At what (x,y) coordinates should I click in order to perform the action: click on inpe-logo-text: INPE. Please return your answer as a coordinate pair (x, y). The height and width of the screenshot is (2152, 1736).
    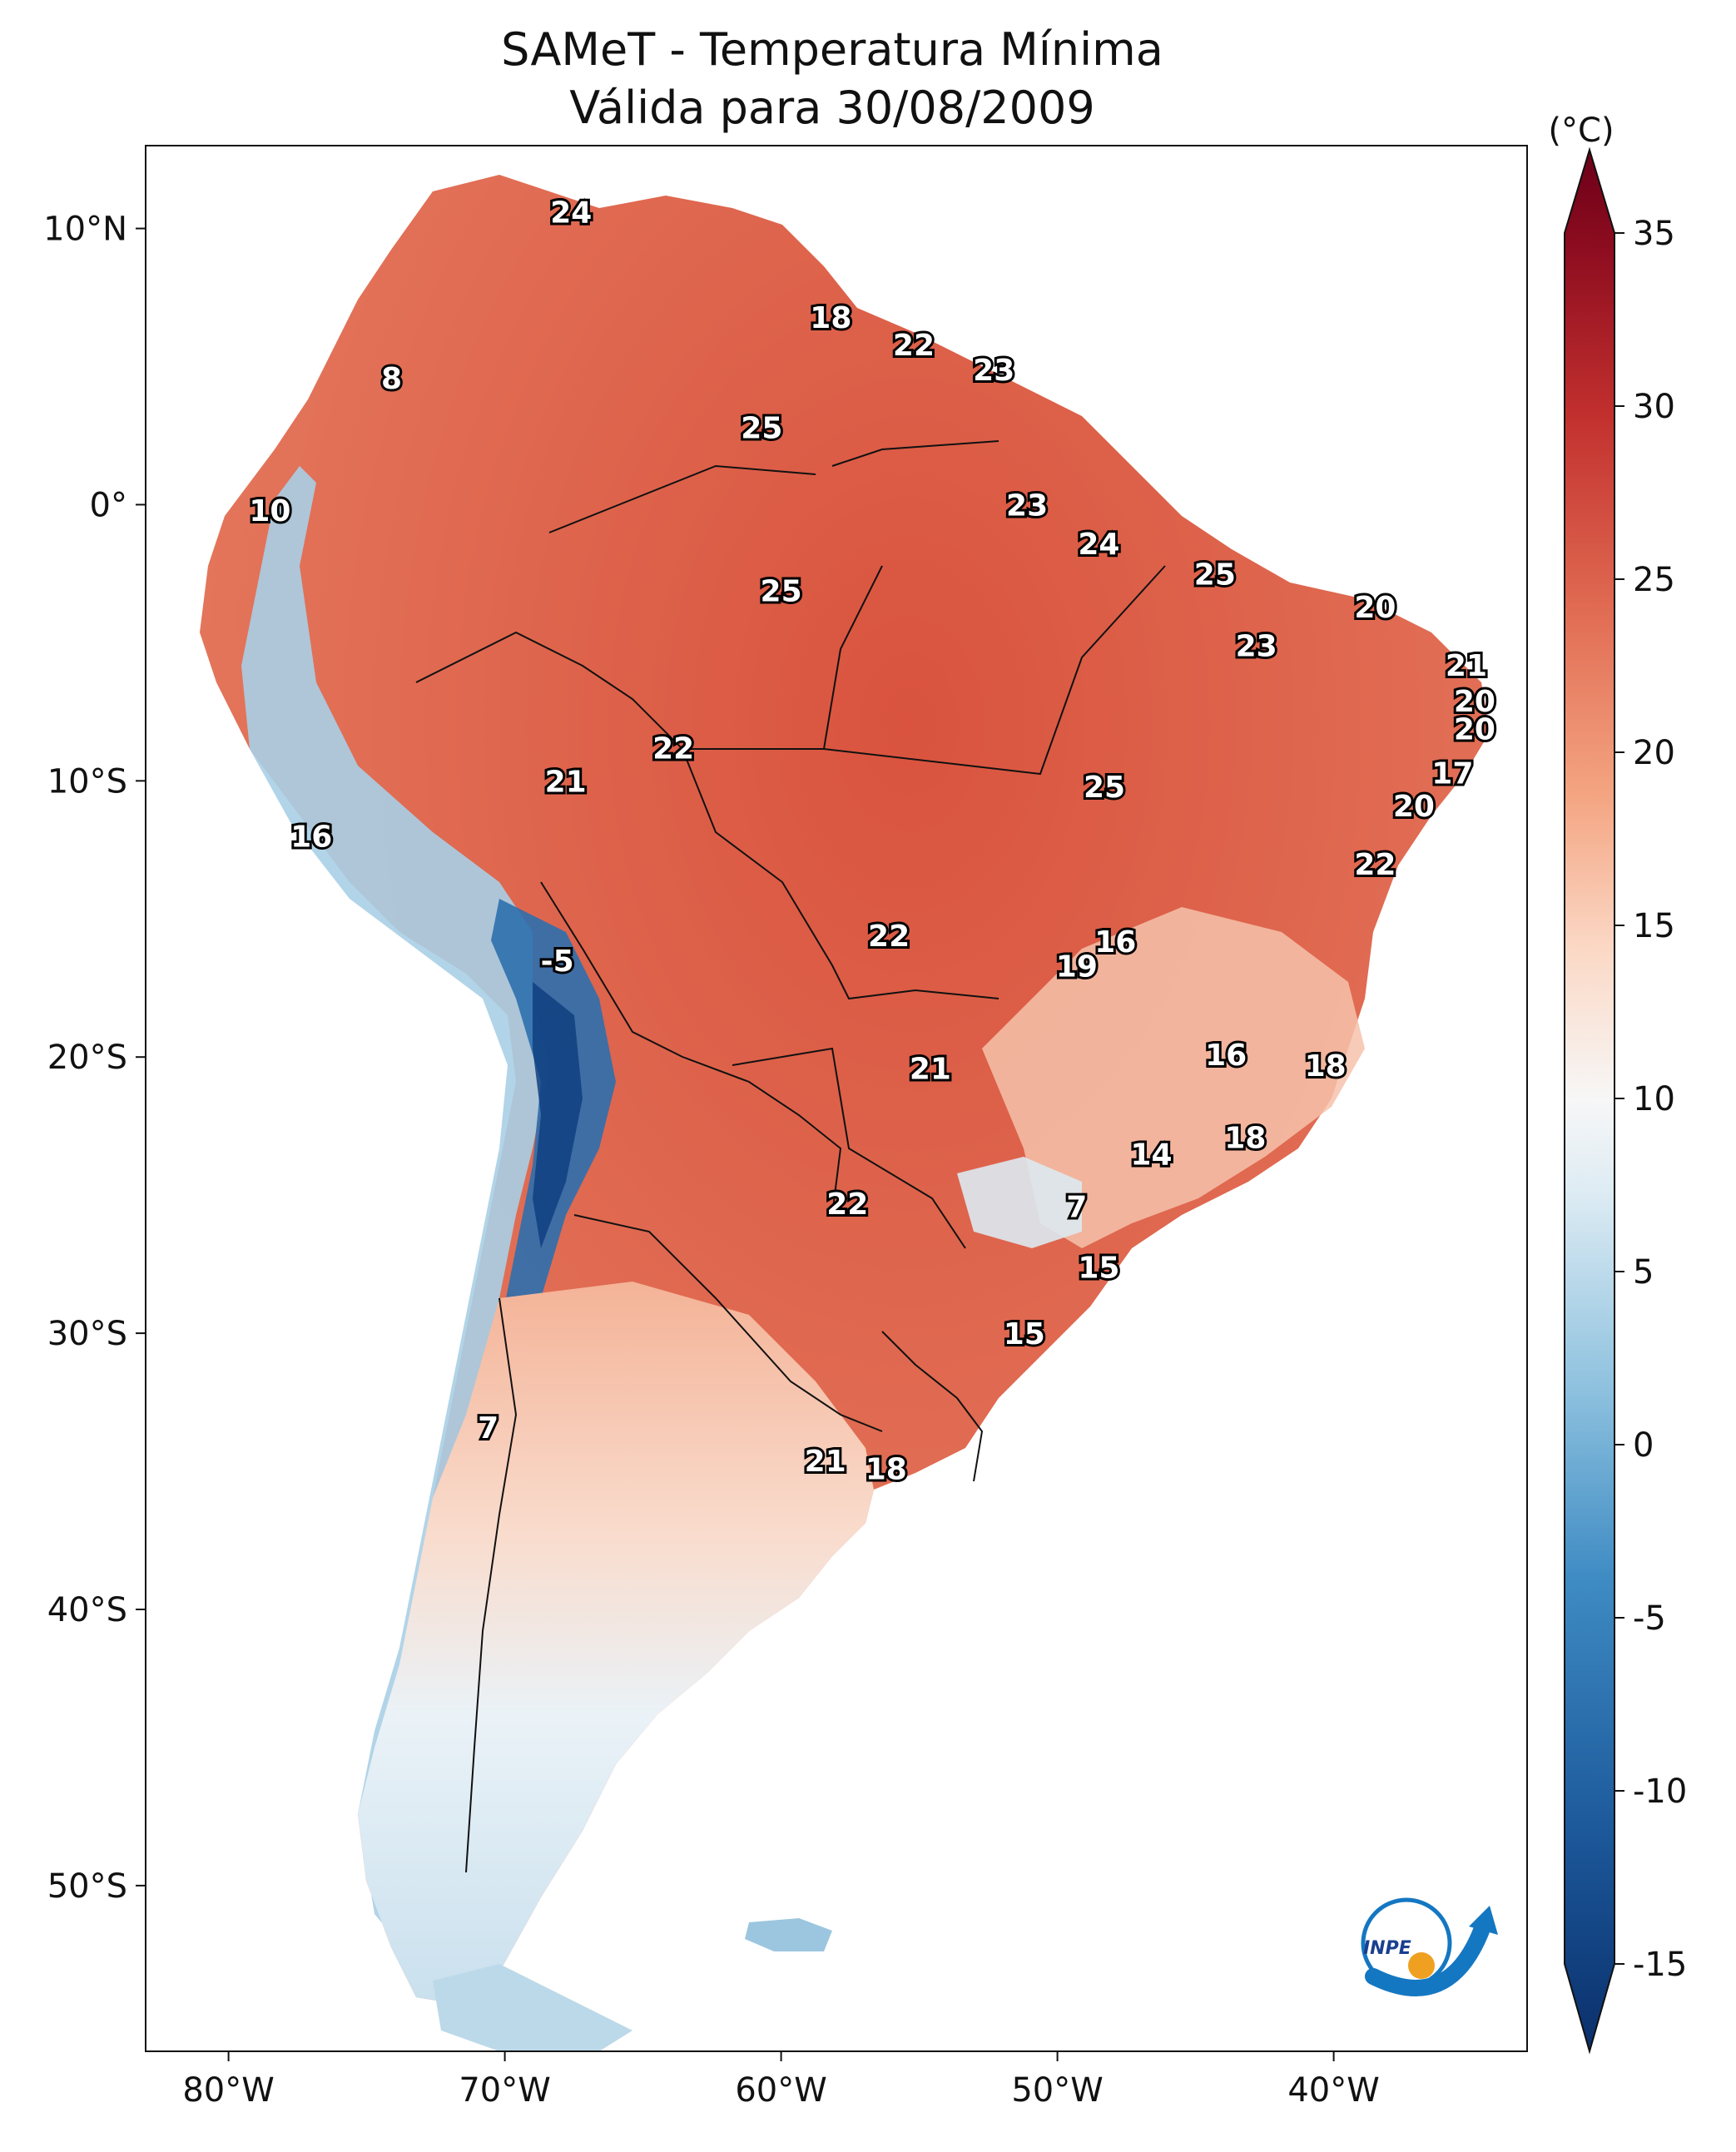
    Looking at the image, I should click on (1387, 1948).